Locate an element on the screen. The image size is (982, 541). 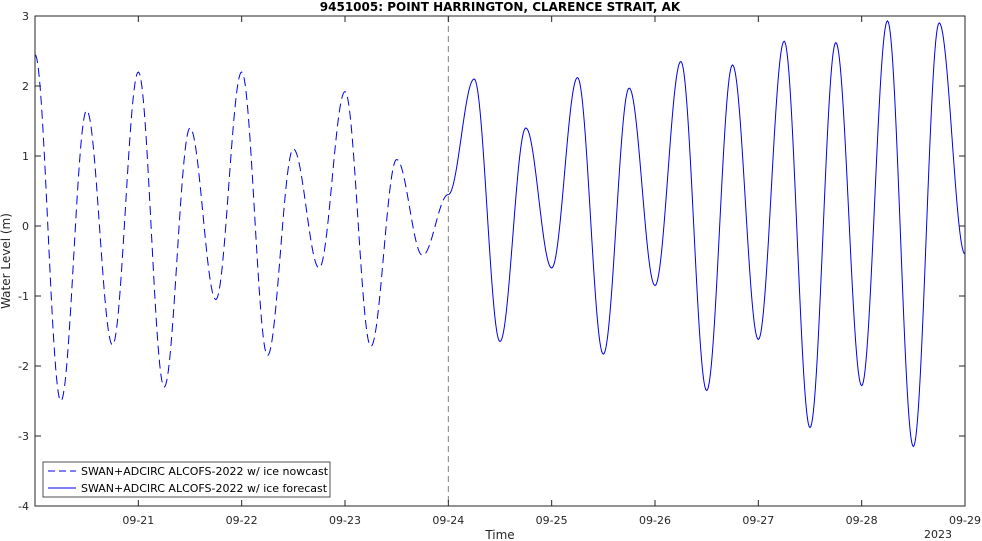
x-tick-label: 09-23 is located at coordinates (345, 520).